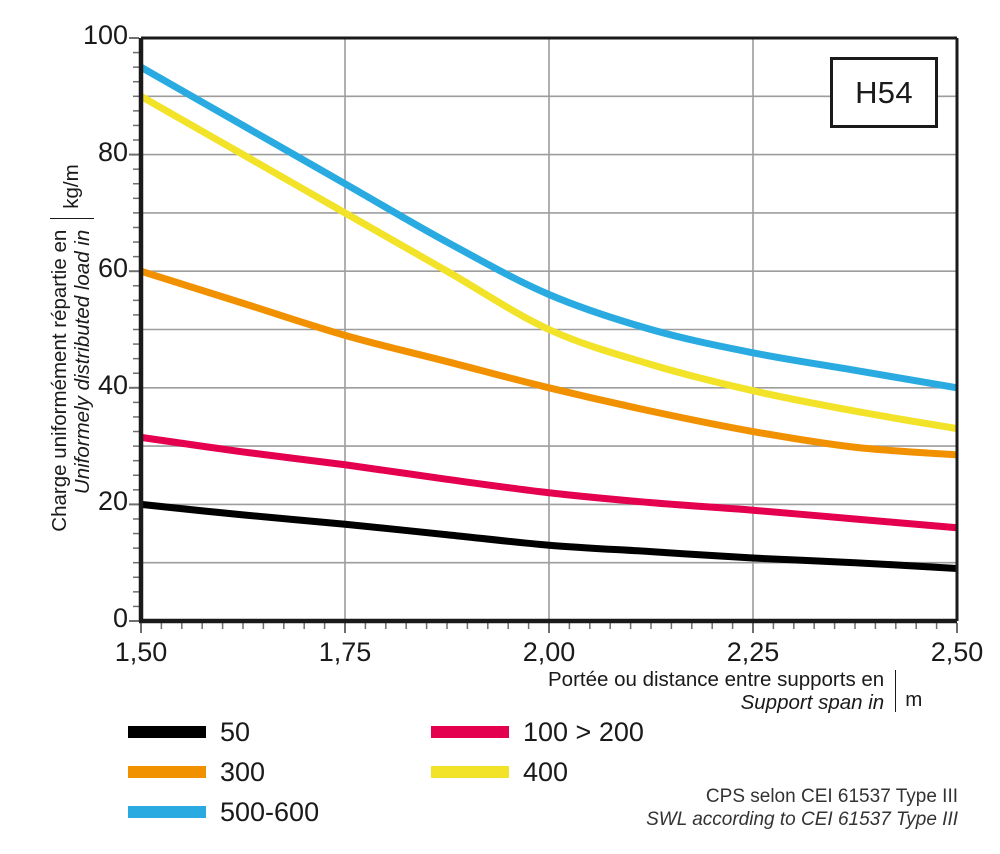  I want to click on legend-item: 100 > 200, so click(537, 732).